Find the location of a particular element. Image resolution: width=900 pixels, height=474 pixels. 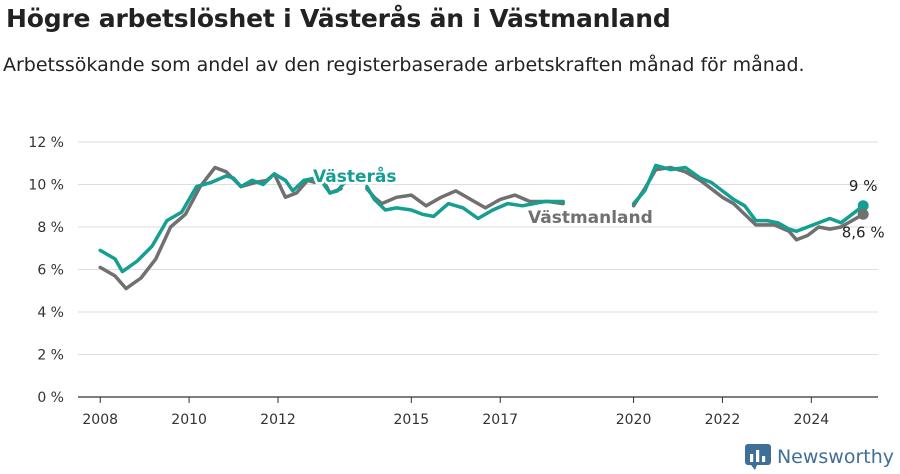

x-tick-label: 2022 is located at coordinates (723, 420).